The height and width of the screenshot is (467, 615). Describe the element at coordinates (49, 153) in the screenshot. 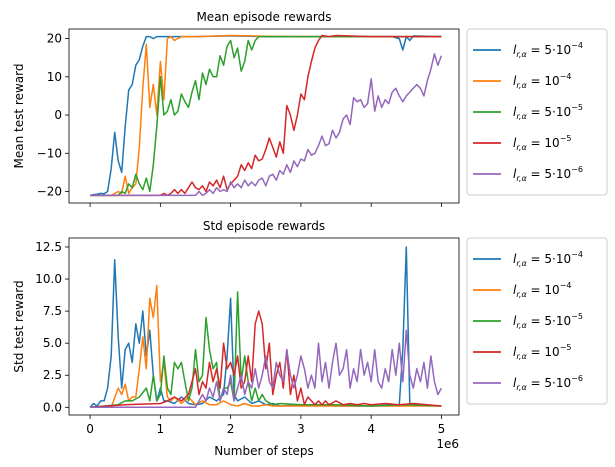

I see `y-tick-label: −10` at that location.